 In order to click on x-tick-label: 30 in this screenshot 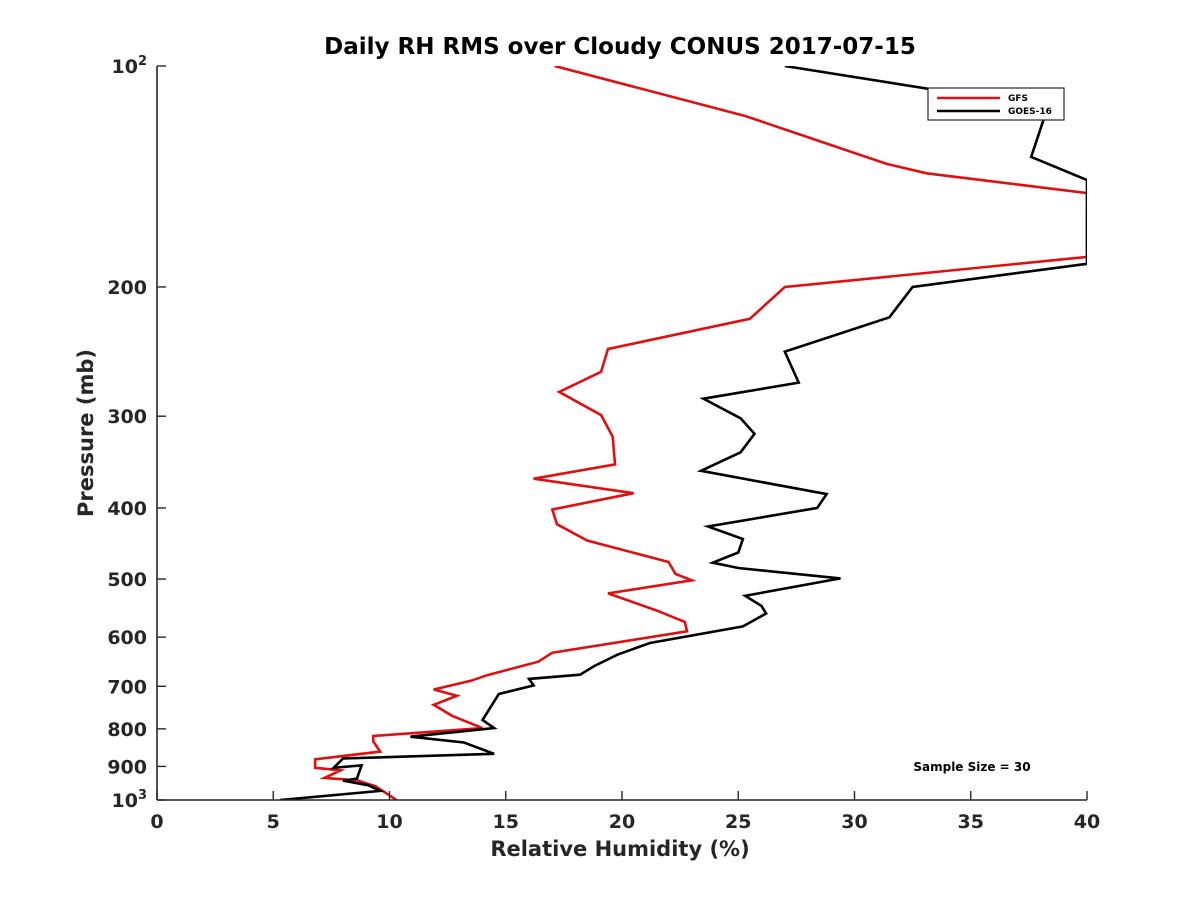, I will do `click(854, 822)`.